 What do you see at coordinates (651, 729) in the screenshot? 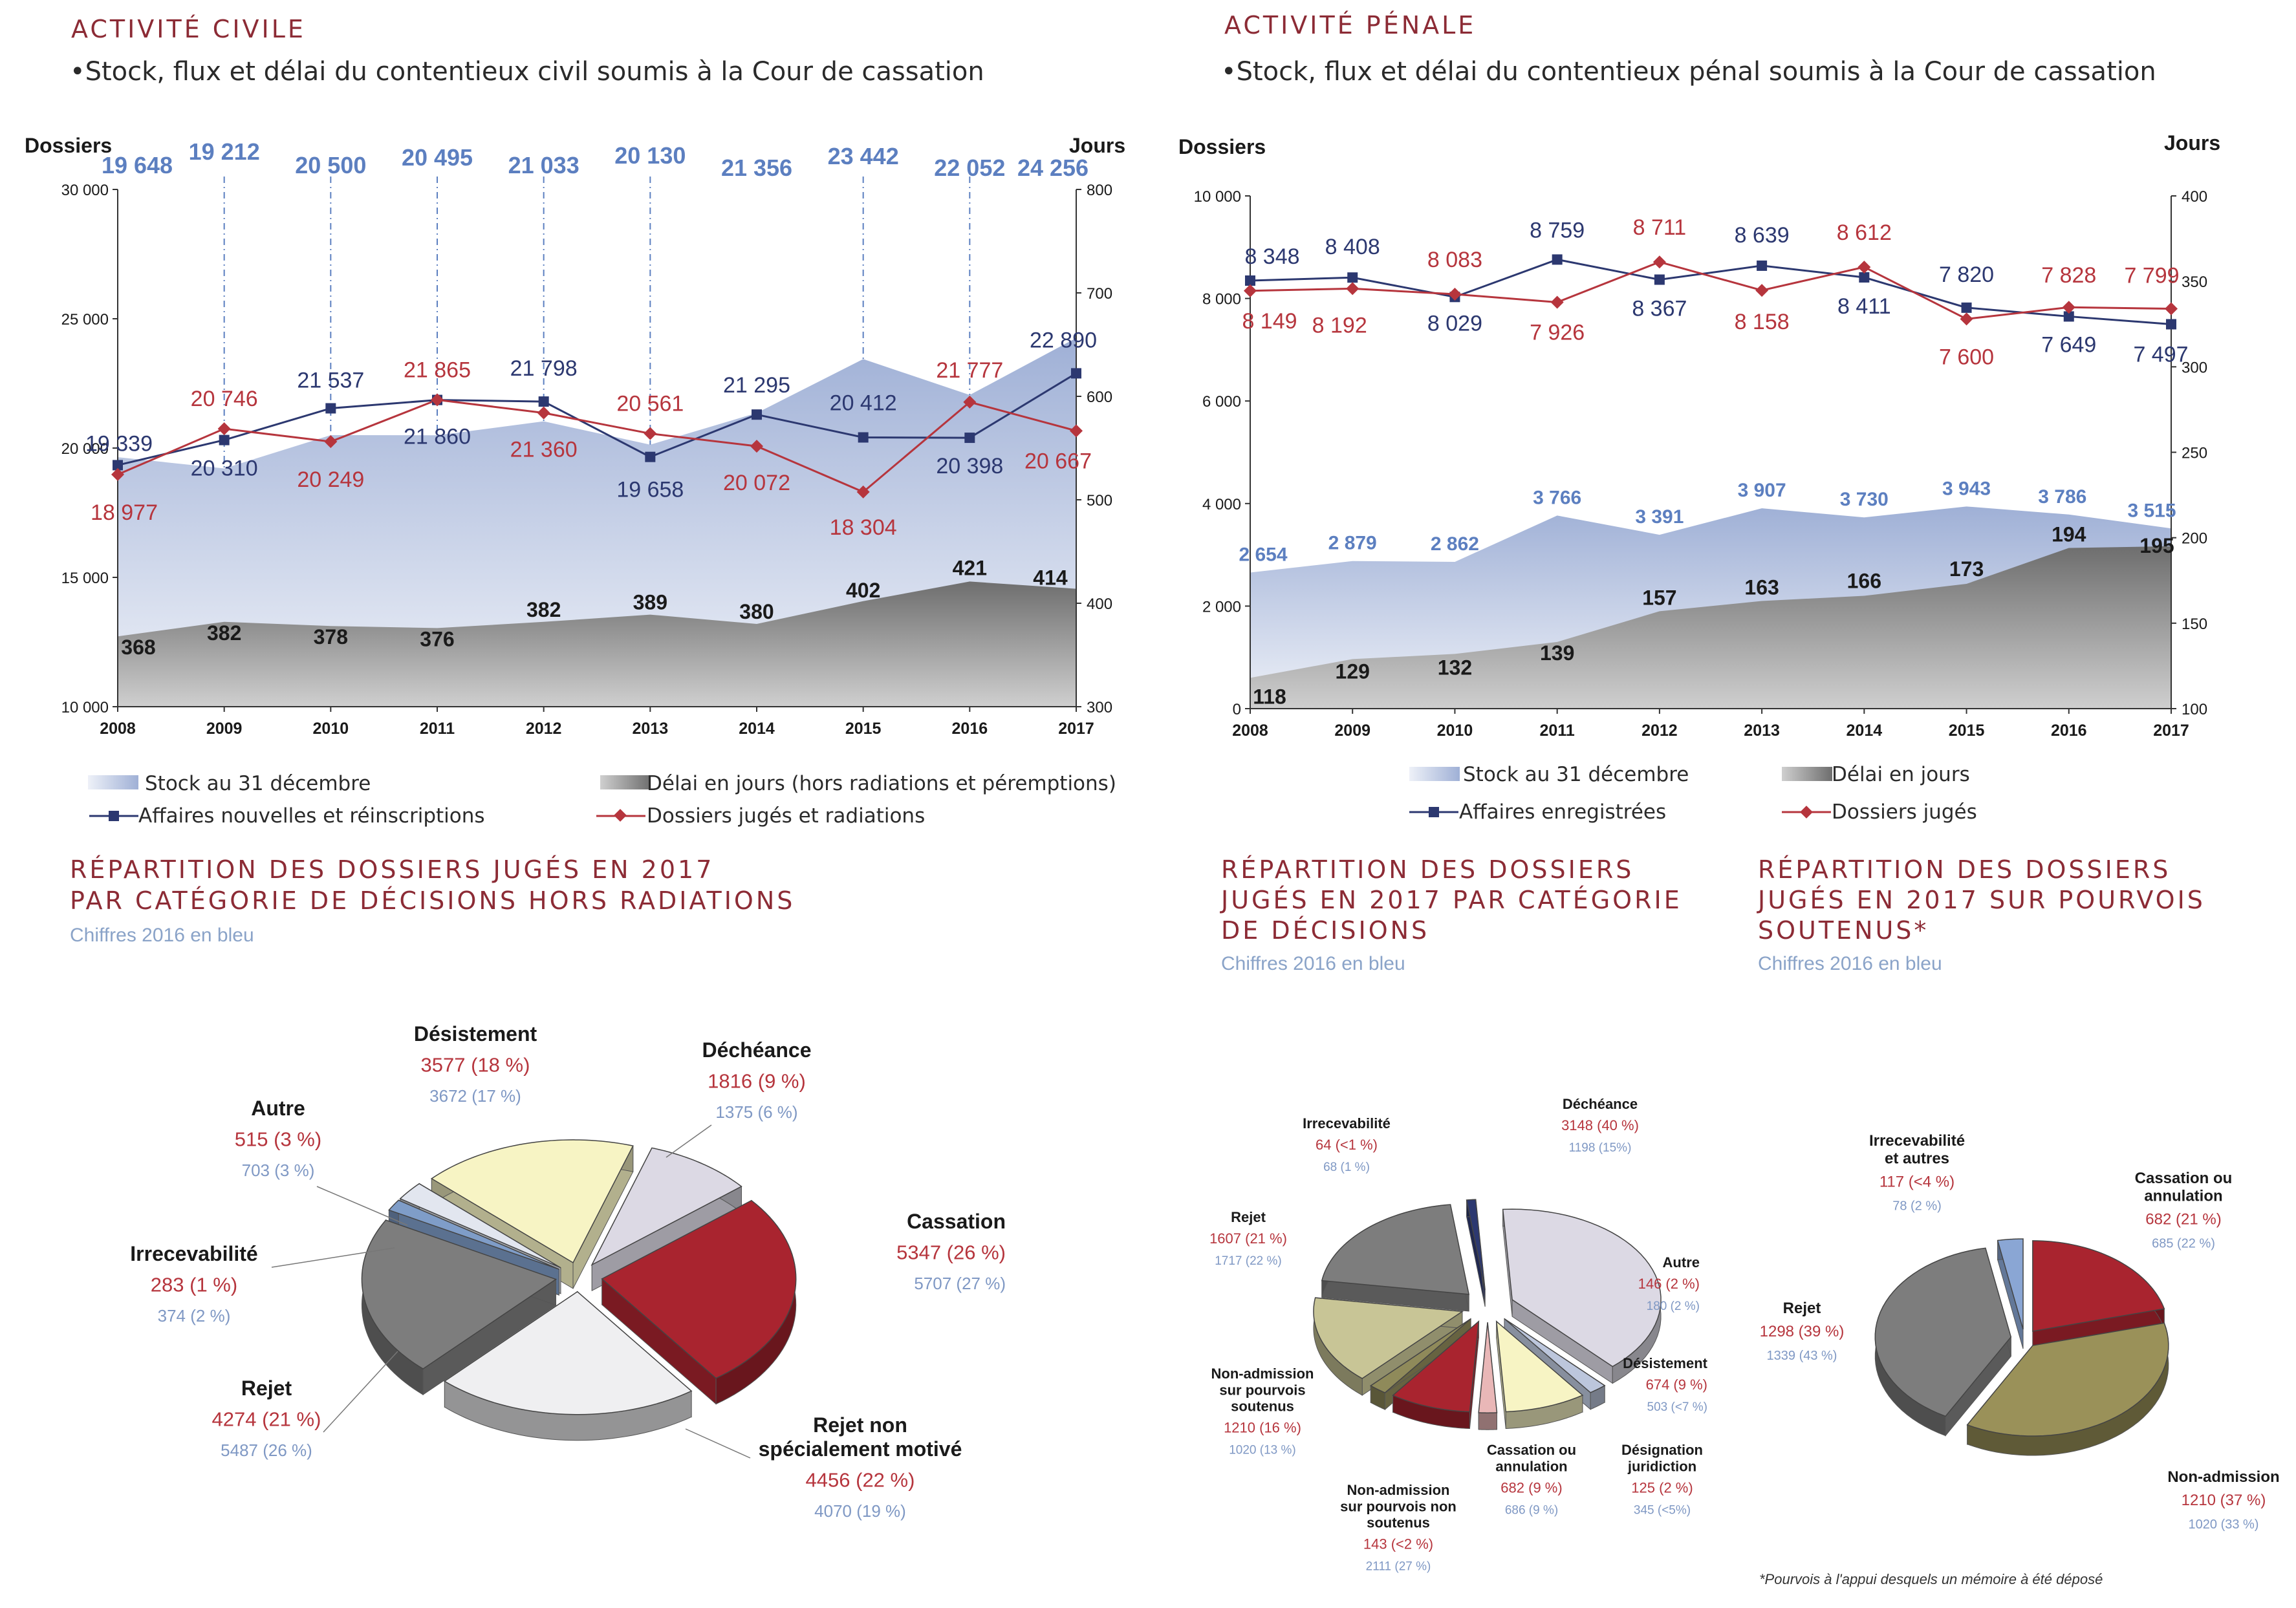
I see `x-tick-label: 2013` at bounding box center [651, 729].